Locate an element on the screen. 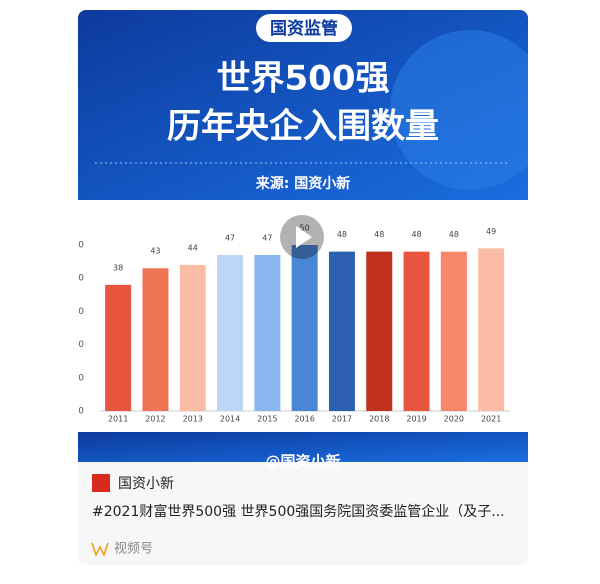  watermark: @国资小新 is located at coordinates (302, 462).